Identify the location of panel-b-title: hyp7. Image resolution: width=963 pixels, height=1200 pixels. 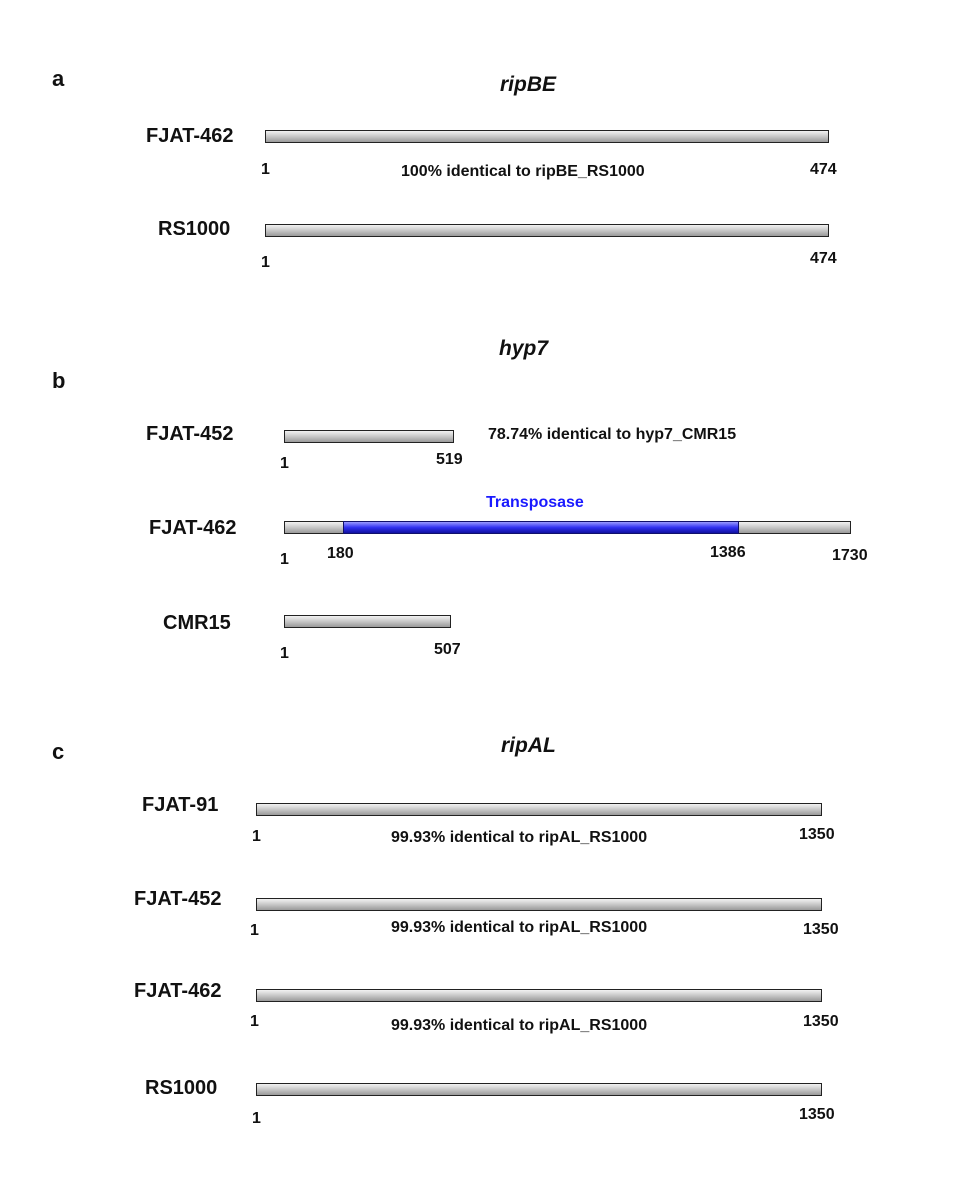
(524, 348).